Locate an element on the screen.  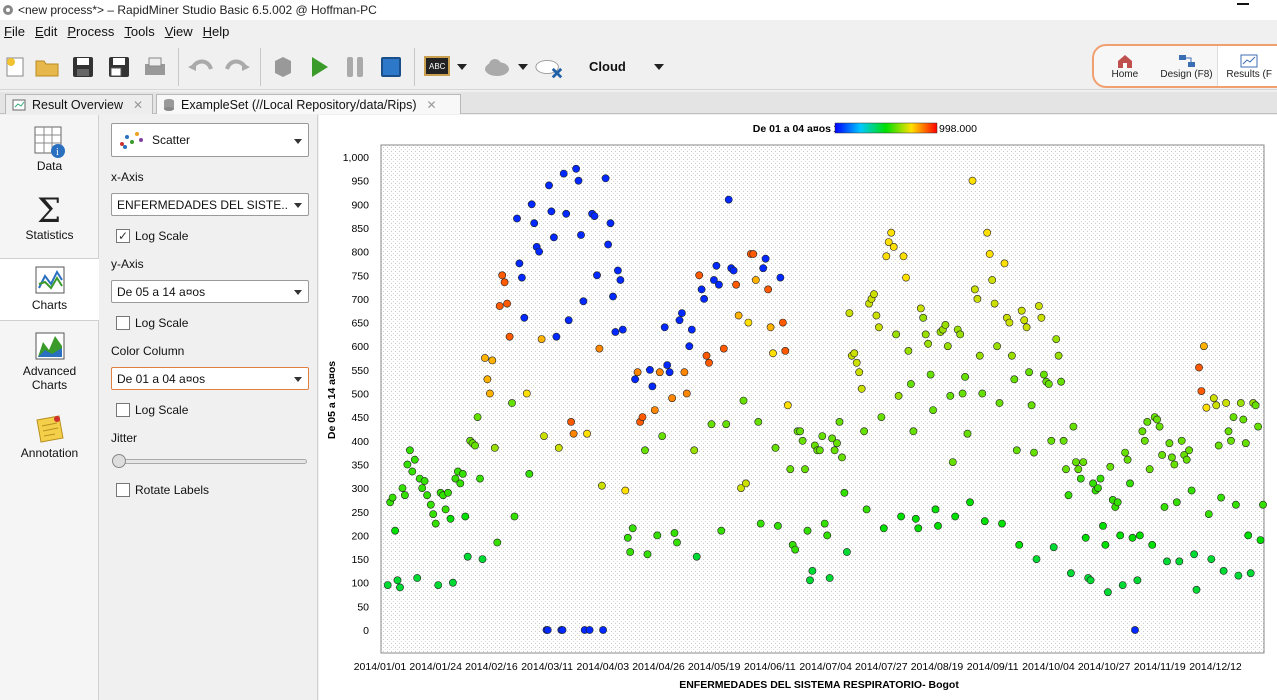
legend-gradient is located at coordinates (886, 128).